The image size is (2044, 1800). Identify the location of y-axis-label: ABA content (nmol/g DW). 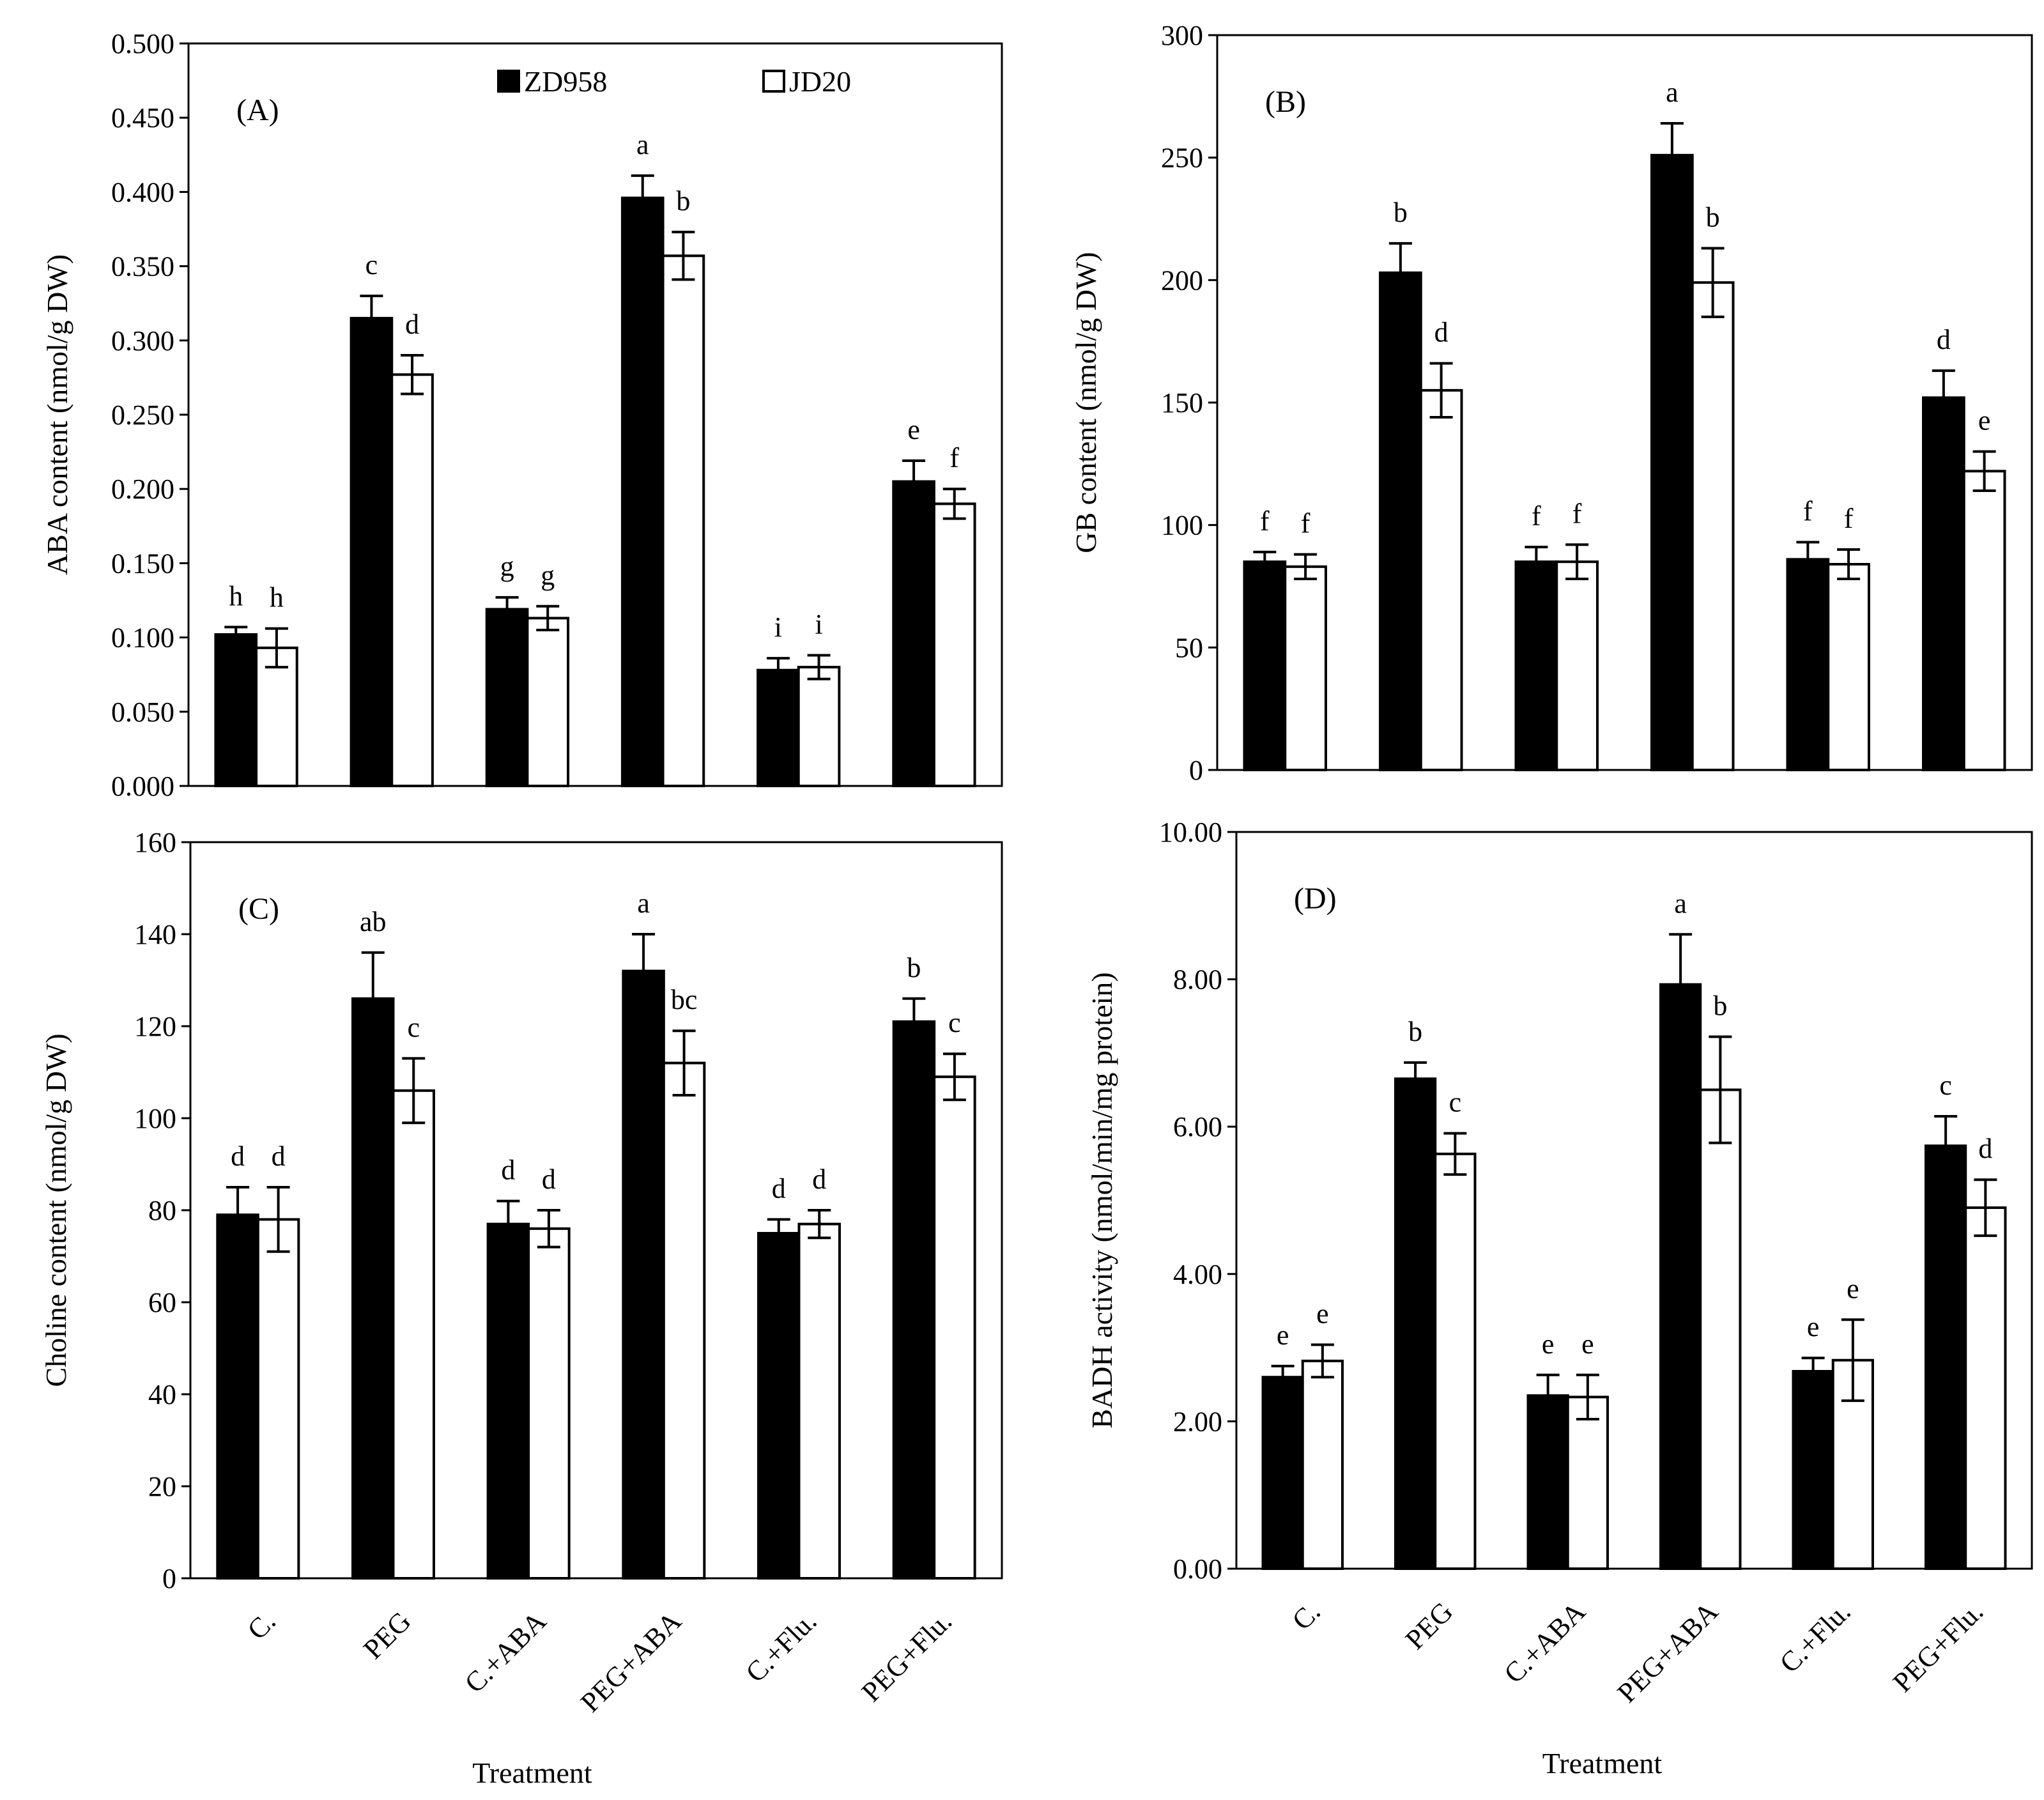
(57, 414).